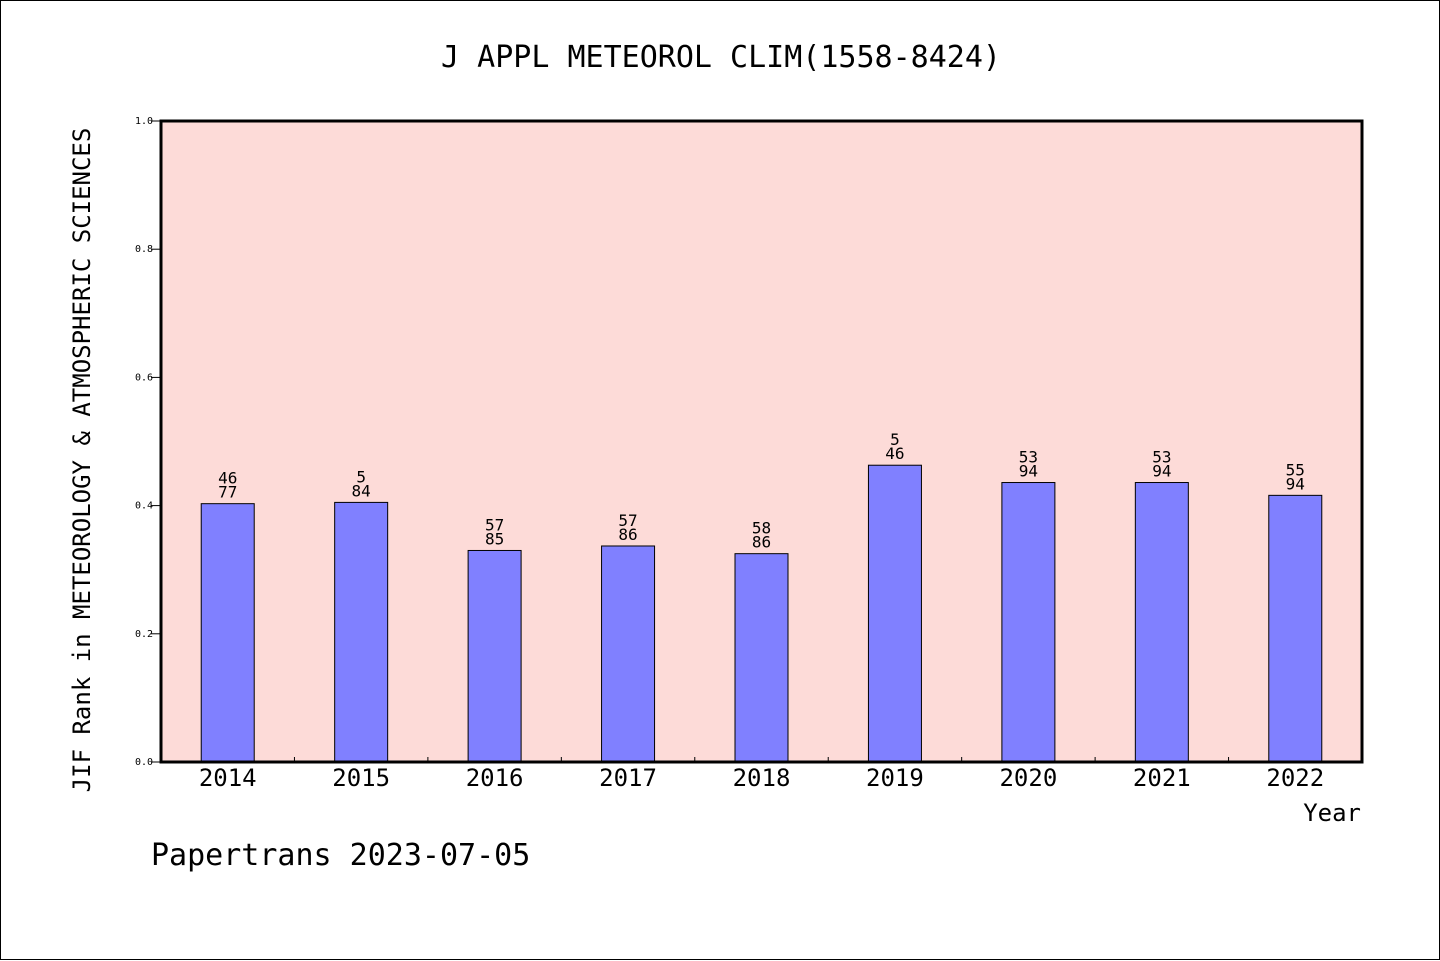 Image resolution: width=1440 pixels, height=961 pixels. What do you see at coordinates (895, 778) in the screenshot?
I see `x-tick-label: 2019` at bounding box center [895, 778].